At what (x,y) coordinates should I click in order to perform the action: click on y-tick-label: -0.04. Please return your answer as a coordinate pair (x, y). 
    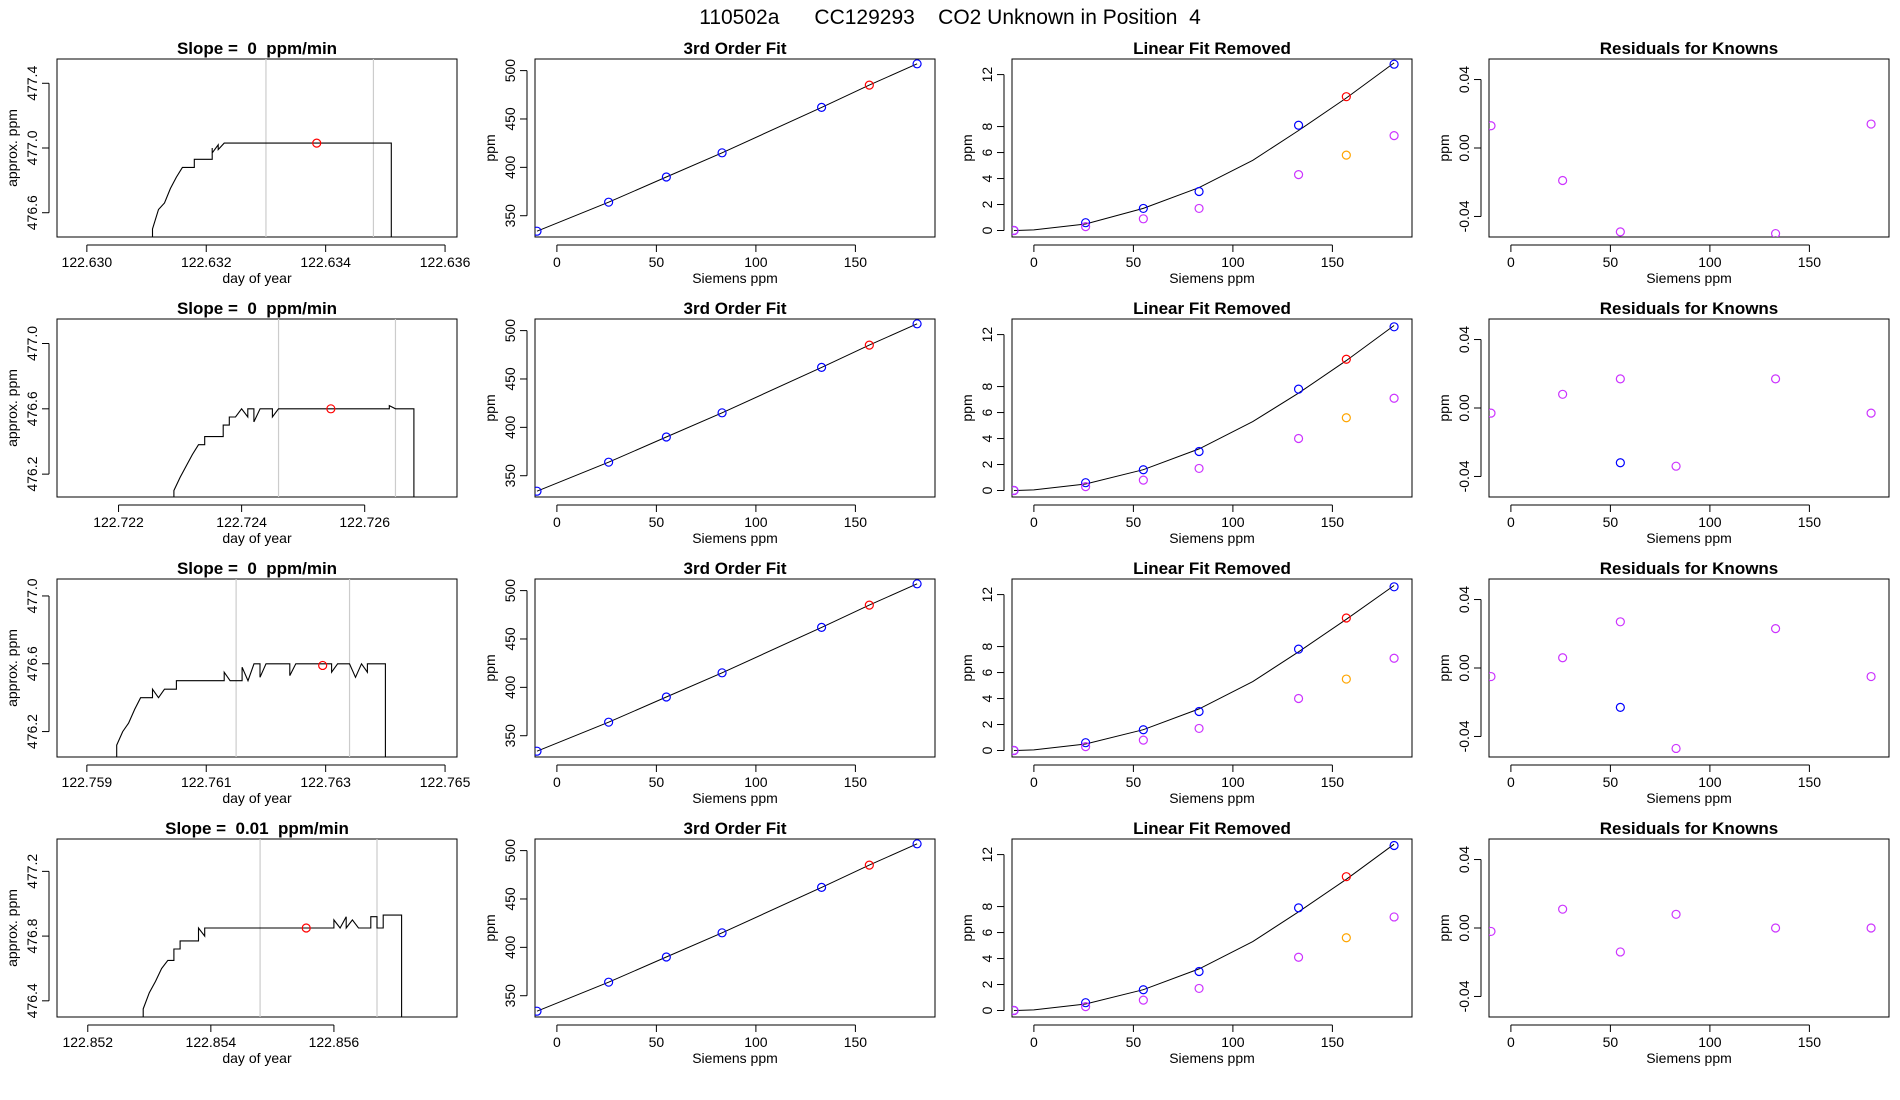
    Looking at the image, I should click on (1464, 736).